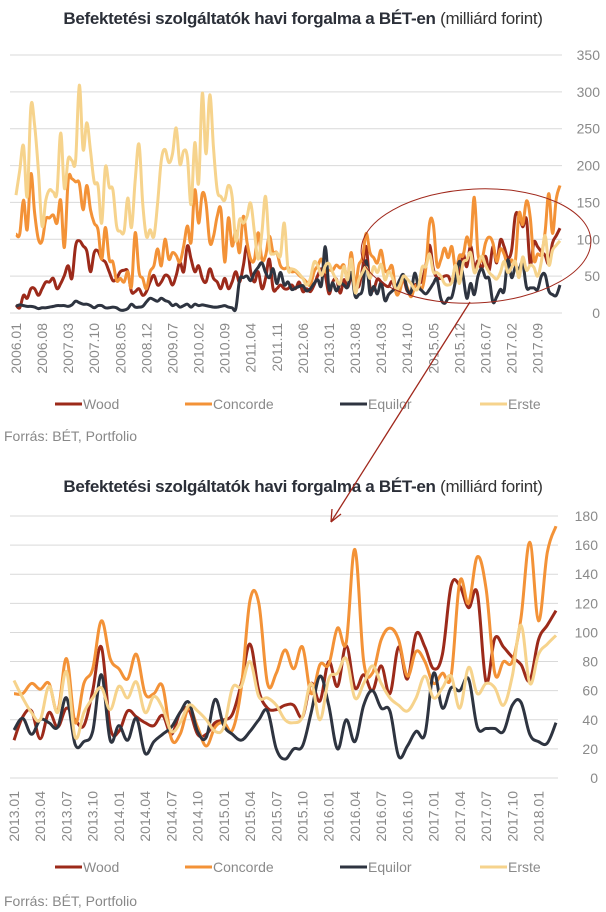  Describe the element at coordinates (486, 816) in the screenshot. I see `x-tick-label: 2017.07` at that location.